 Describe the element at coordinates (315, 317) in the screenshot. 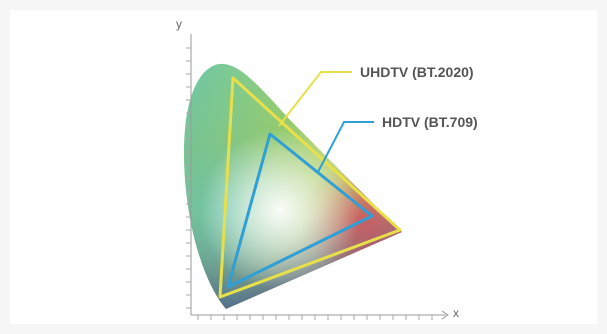

I see `x-axis-ticks` at that location.